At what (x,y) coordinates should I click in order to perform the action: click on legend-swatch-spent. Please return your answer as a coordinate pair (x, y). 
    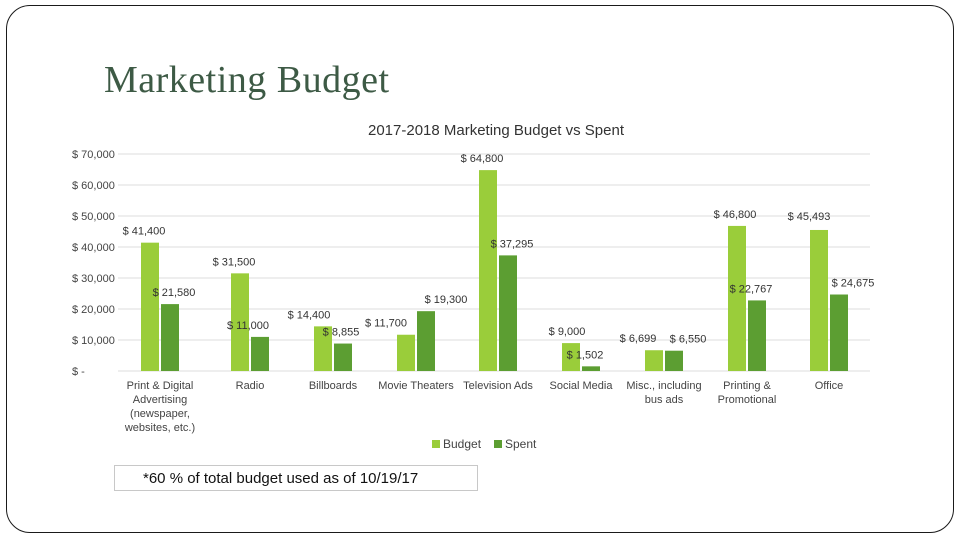
    Looking at the image, I should click on (498, 444).